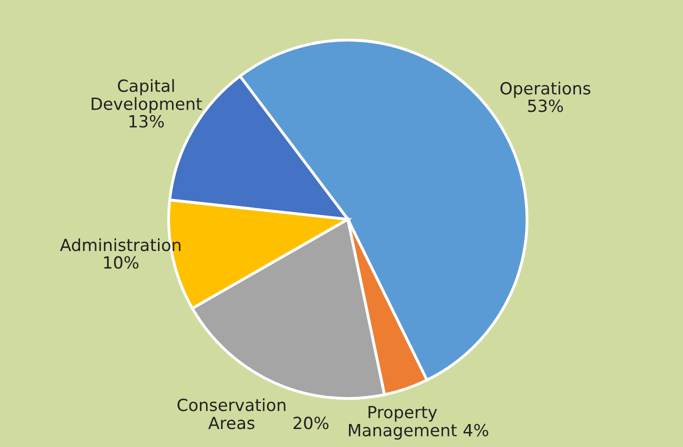 This screenshot has width=683, height=447. I want to click on slice-label: Conservation Areas, so click(232, 414).